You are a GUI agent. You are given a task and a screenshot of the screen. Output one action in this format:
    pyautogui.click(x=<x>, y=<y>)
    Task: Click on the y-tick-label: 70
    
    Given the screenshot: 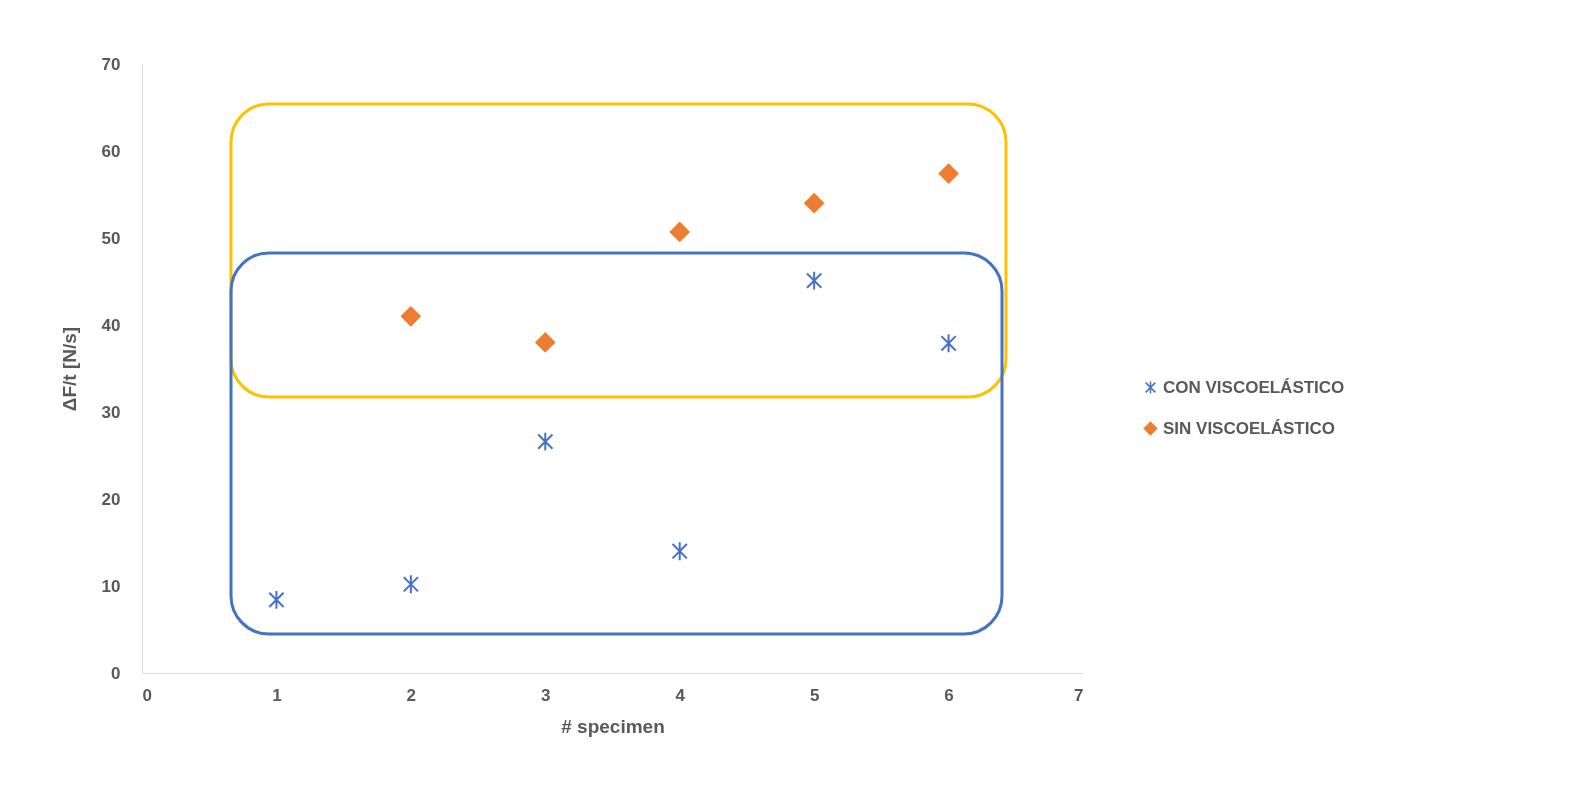 What is the action you would take?
    pyautogui.click(x=111, y=64)
    